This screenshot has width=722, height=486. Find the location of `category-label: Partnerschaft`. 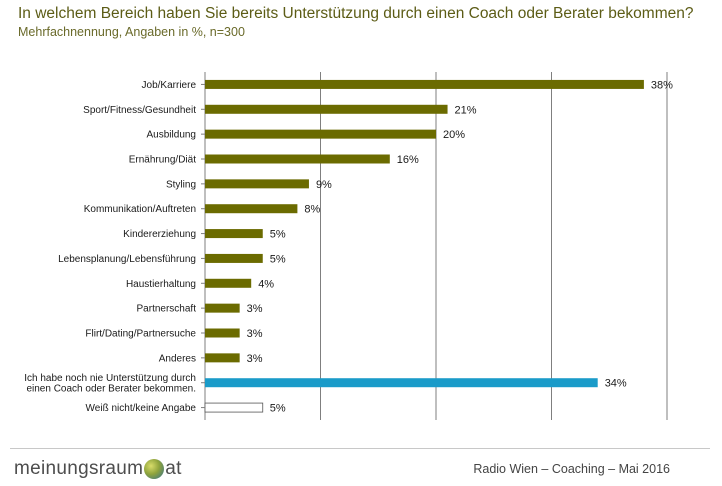

category-label: Partnerschaft is located at coordinates (167, 309).